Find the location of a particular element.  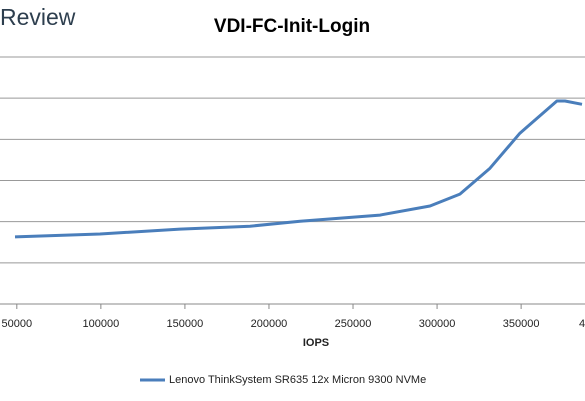

chart-title: VDI-FC-Init-Login is located at coordinates (292, 26).